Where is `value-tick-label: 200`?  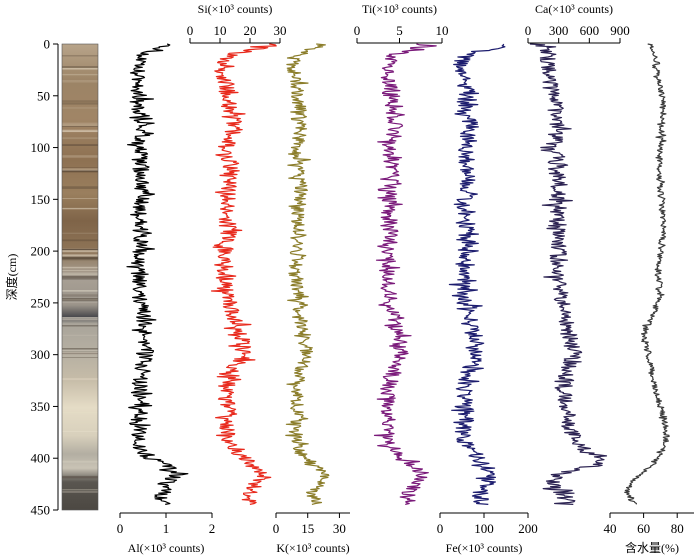
value-tick-label: 200 is located at coordinates (528, 528).